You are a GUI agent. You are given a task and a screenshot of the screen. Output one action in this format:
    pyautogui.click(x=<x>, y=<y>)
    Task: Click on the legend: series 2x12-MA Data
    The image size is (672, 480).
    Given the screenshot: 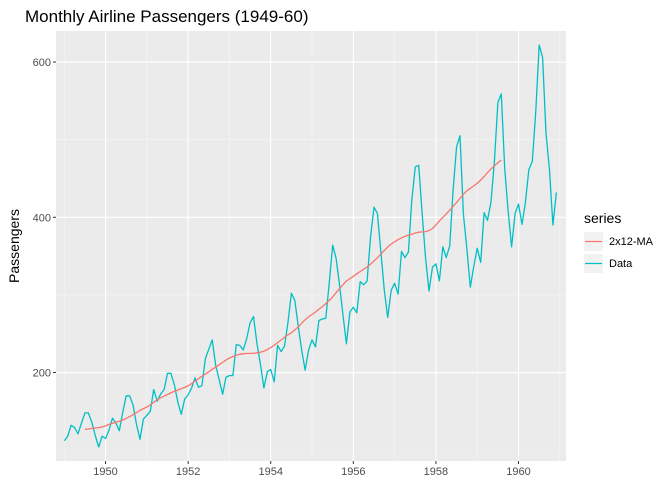 What is the action you would take?
    pyautogui.click(x=619, y=241)
    